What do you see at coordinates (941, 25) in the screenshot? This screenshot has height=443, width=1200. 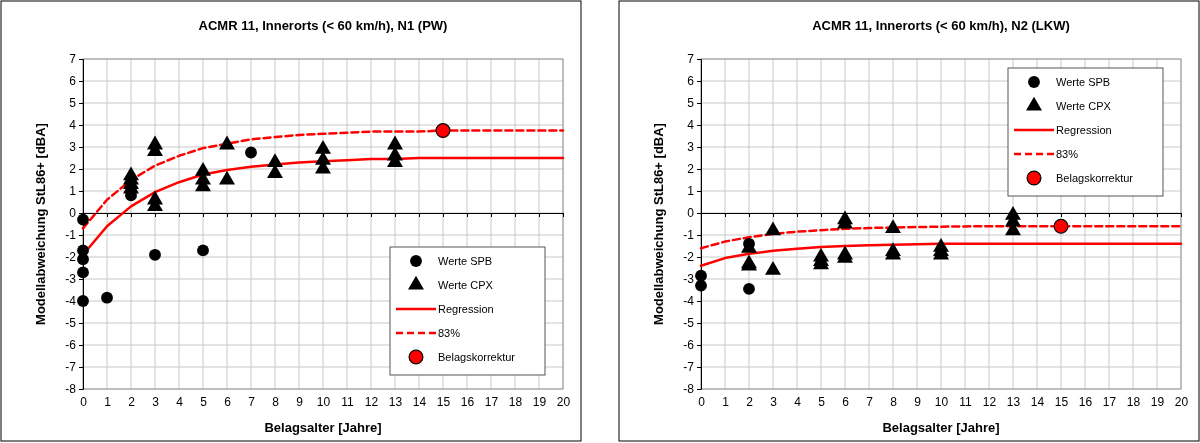 I see `chart-title: ACMR 11, Innerorts (< 60 km/h), N2 (LKW)` at bounding box center [941, 25].